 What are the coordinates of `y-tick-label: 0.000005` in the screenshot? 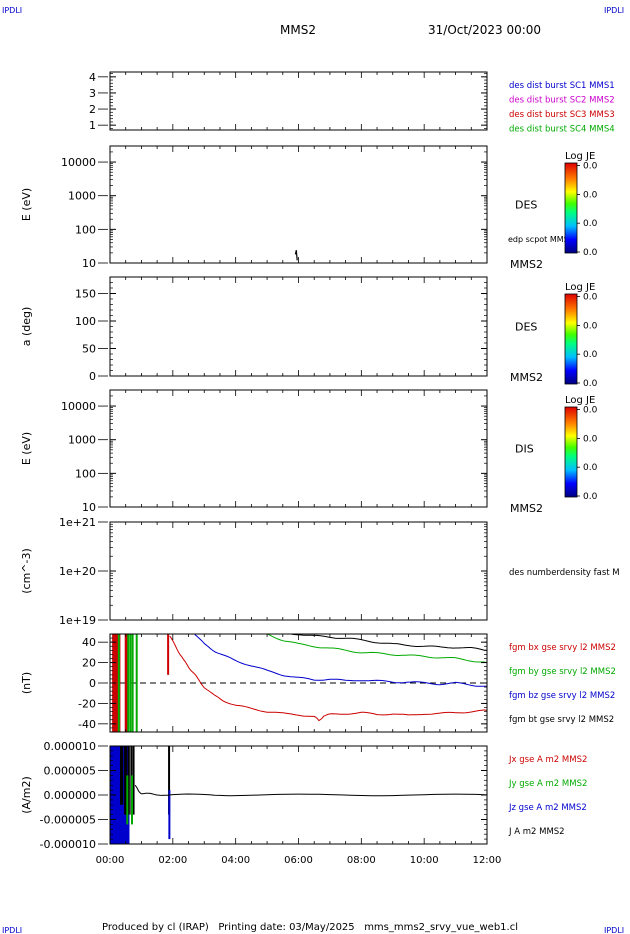 It's located at (70, 771).